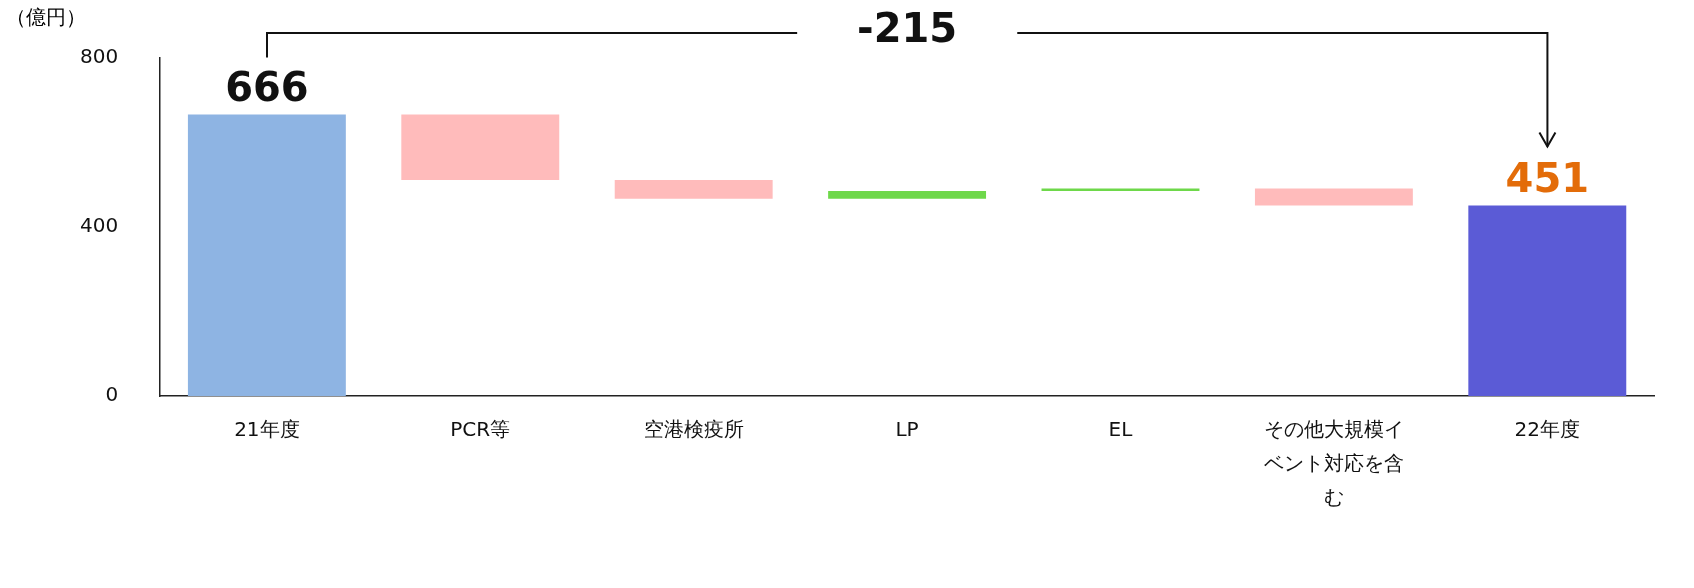 The height and width of the screenshot is (588, 1694). Describe the element at coordinates (1547, 429) in the screenshot. I see `x-tick-label: 22年度` at that location.